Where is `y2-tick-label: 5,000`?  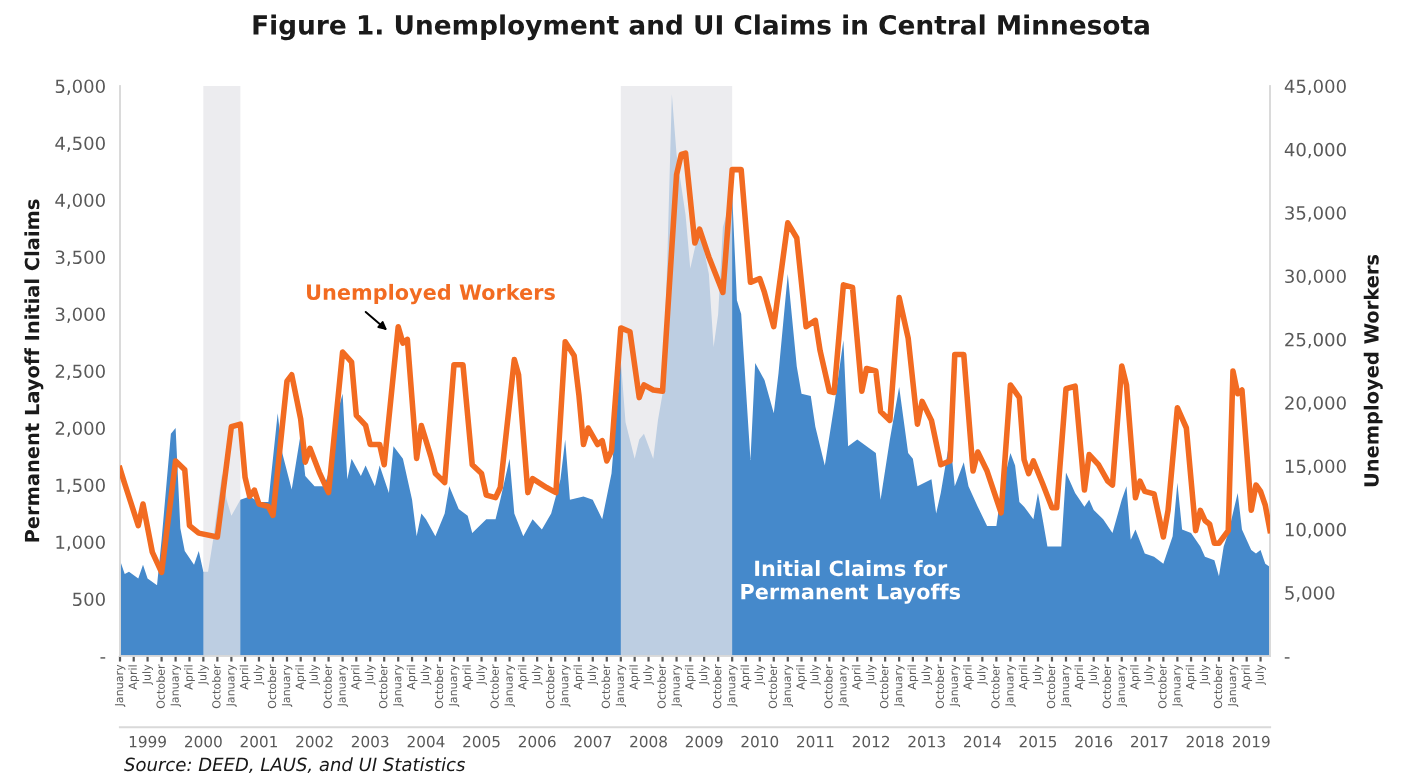 y2-tick-label: 5,000 is located at coordinates (1310, 594).